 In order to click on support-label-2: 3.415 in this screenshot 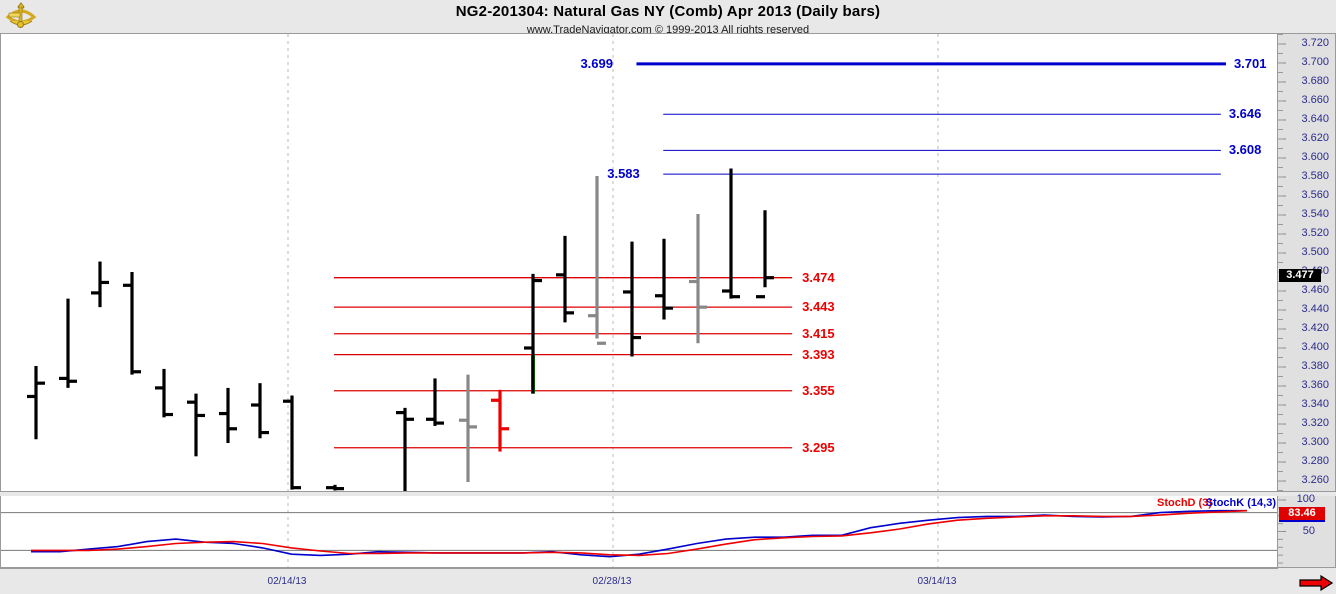, I will do `click(818, 333)`.